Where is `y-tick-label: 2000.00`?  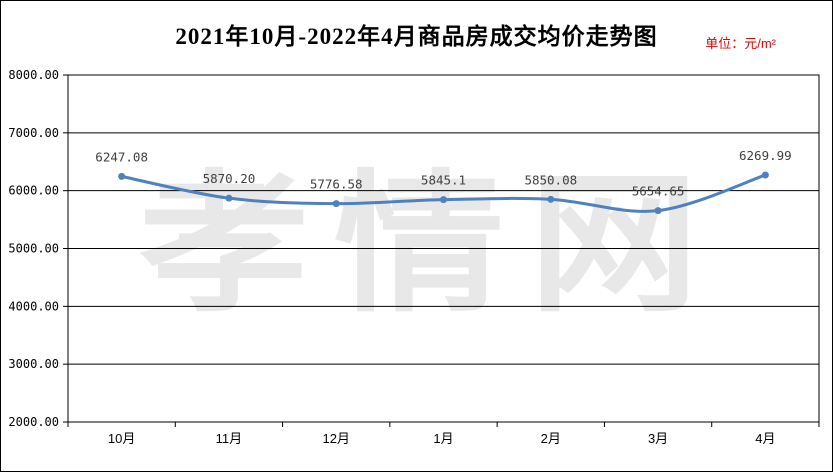
y-tick-label: 2000.00 is located at coordinates (33, 422).